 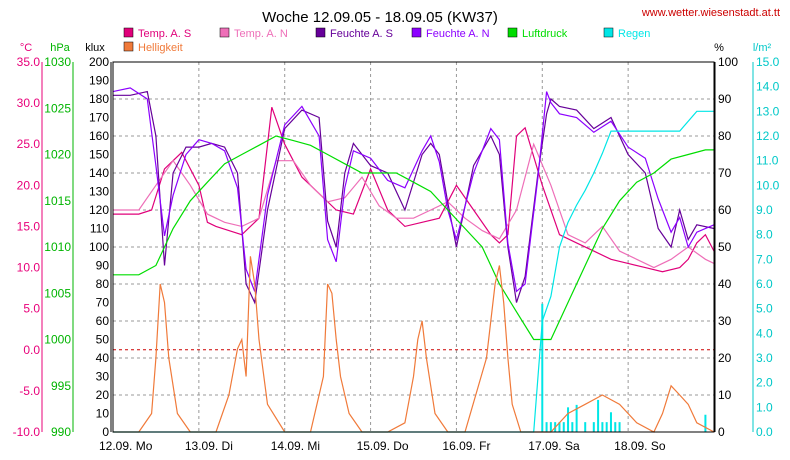 What do you see at coordinates (57, 201) in the screenshot?
I see `press-tick-label: 1015` at bounding box center [57, 201].